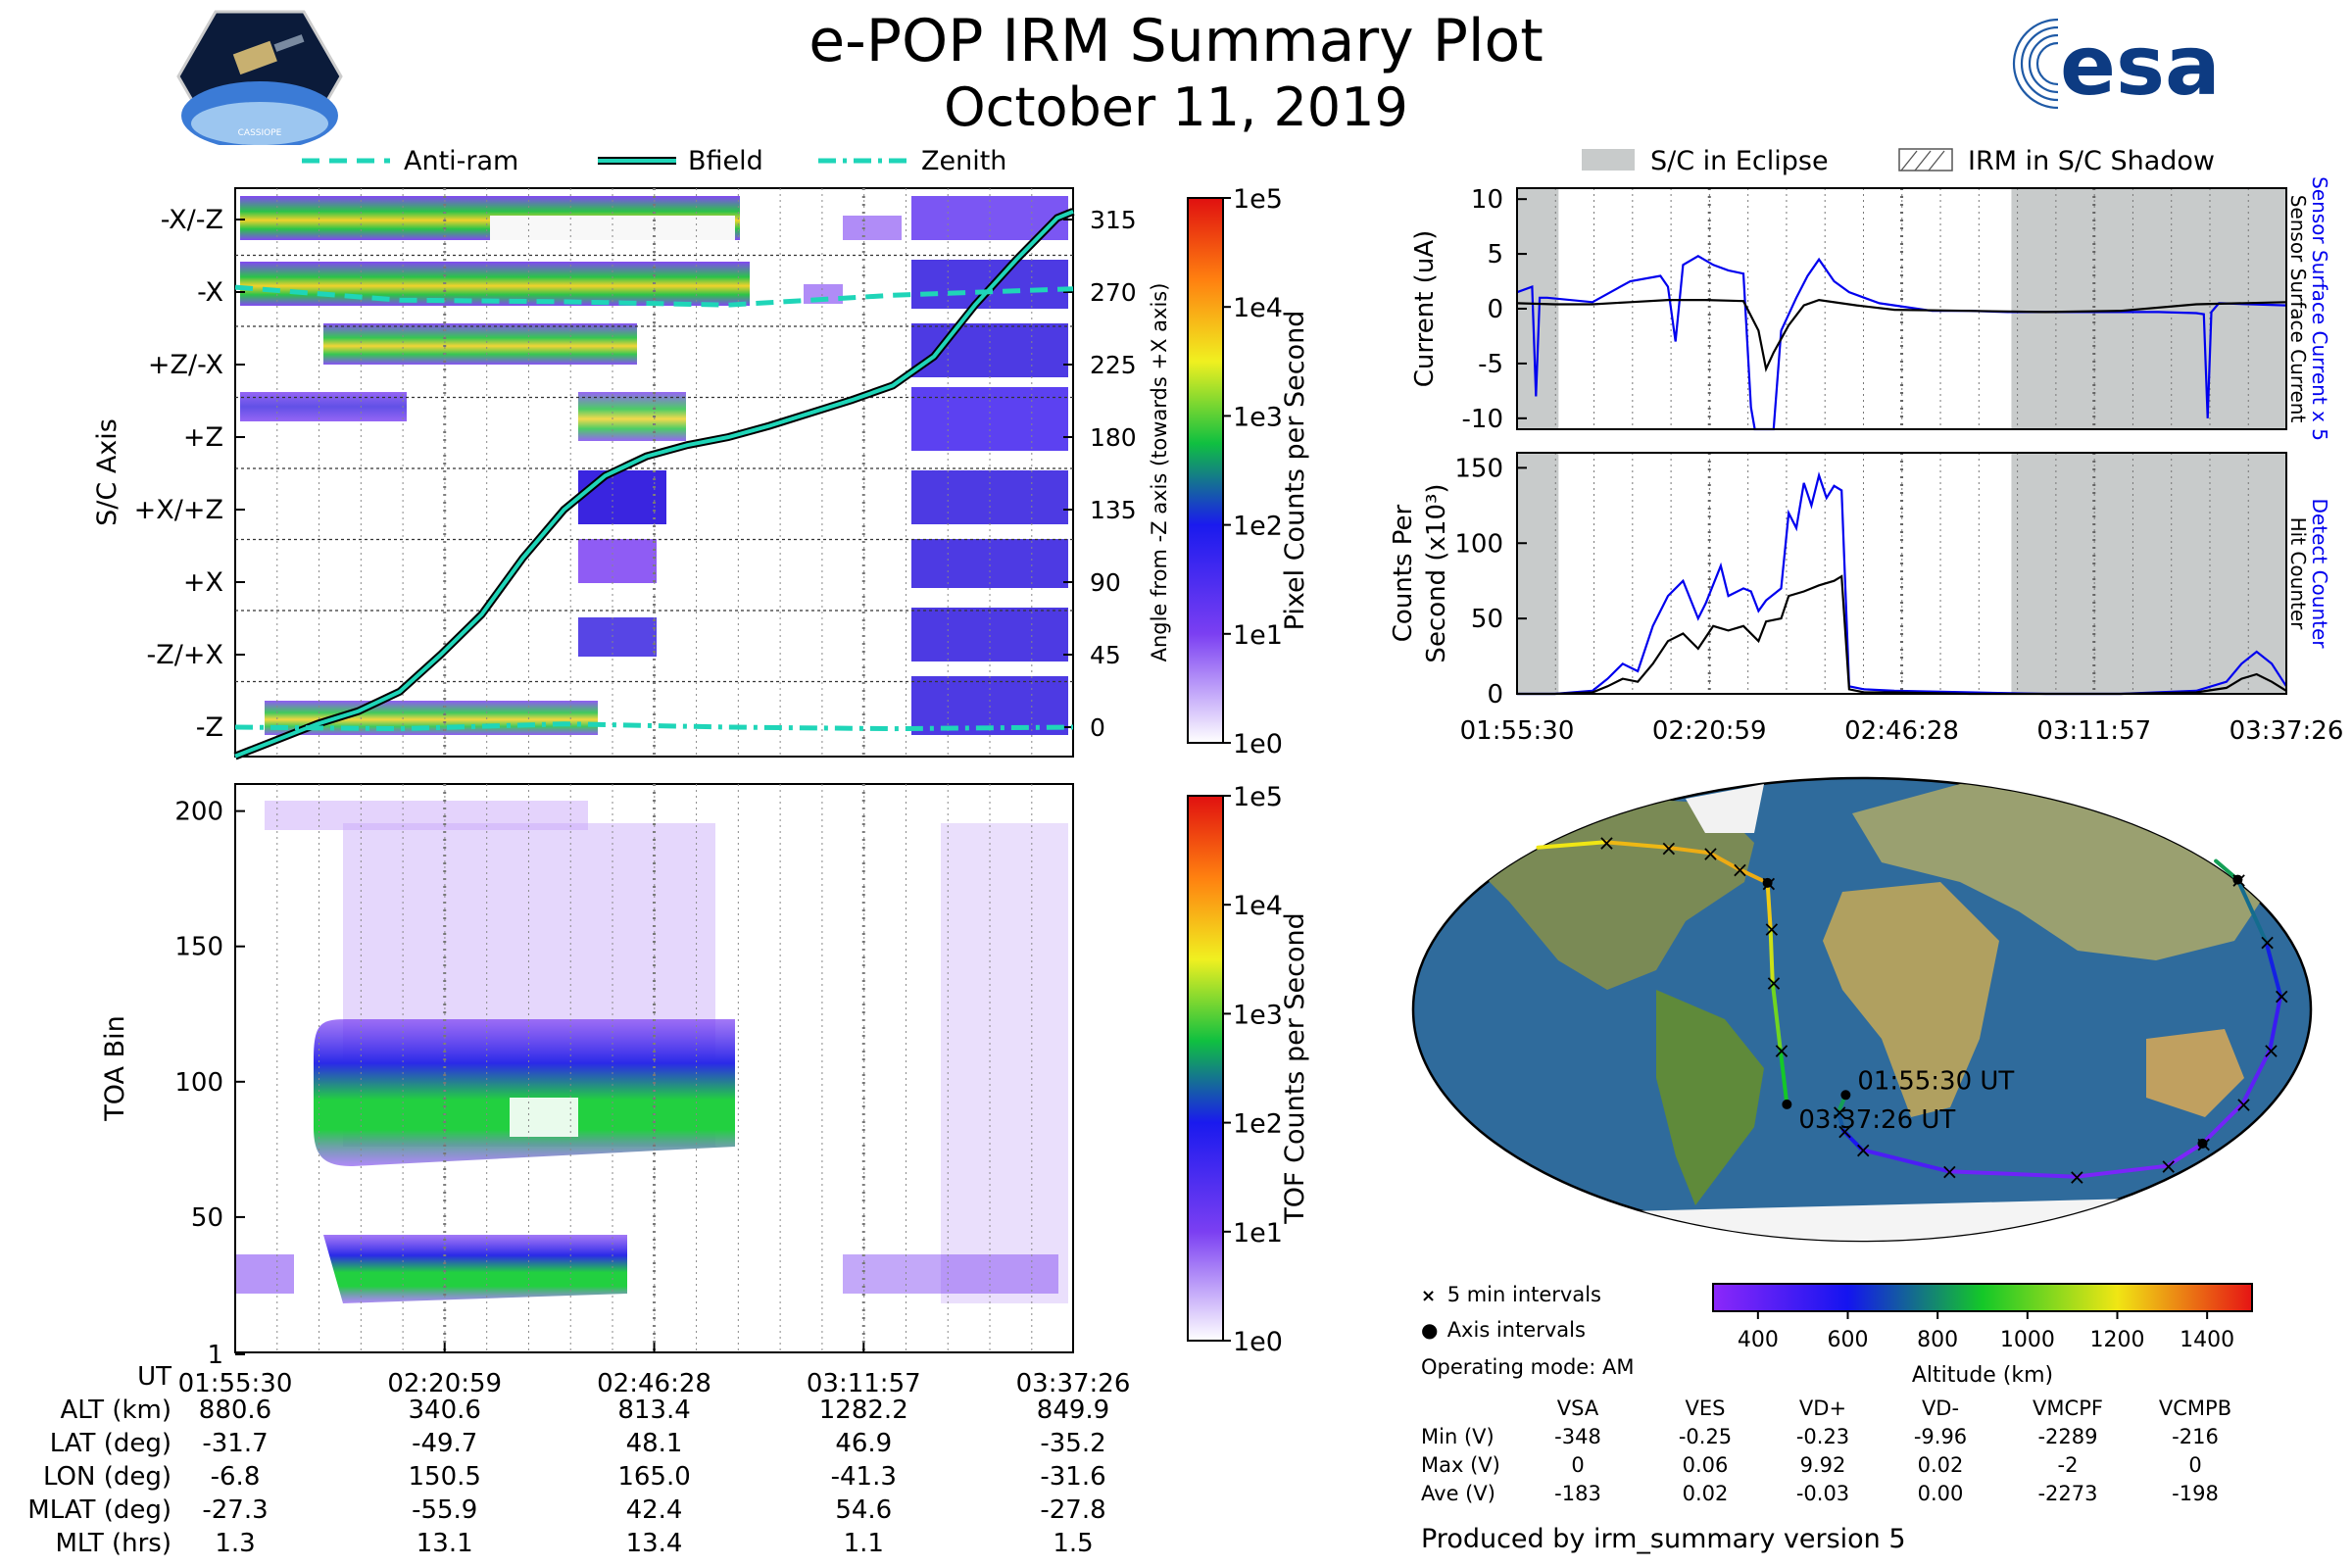  I want to click on counts-ylabel: Counts Per, so click(1403, 573).